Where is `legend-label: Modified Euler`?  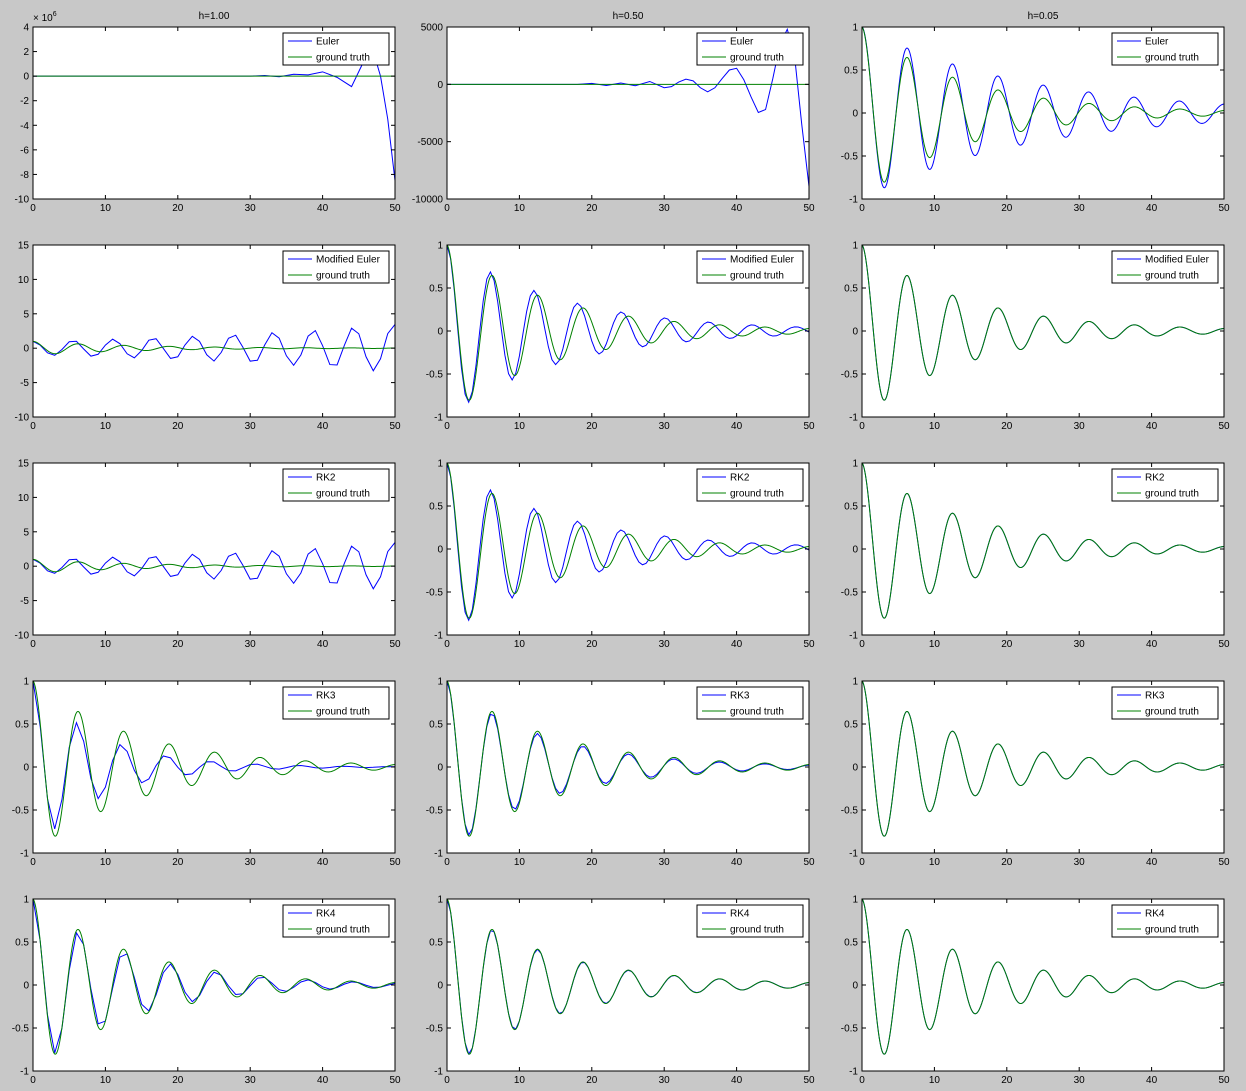 legend-label: Modified Euler is located at coordinates (762, 260).